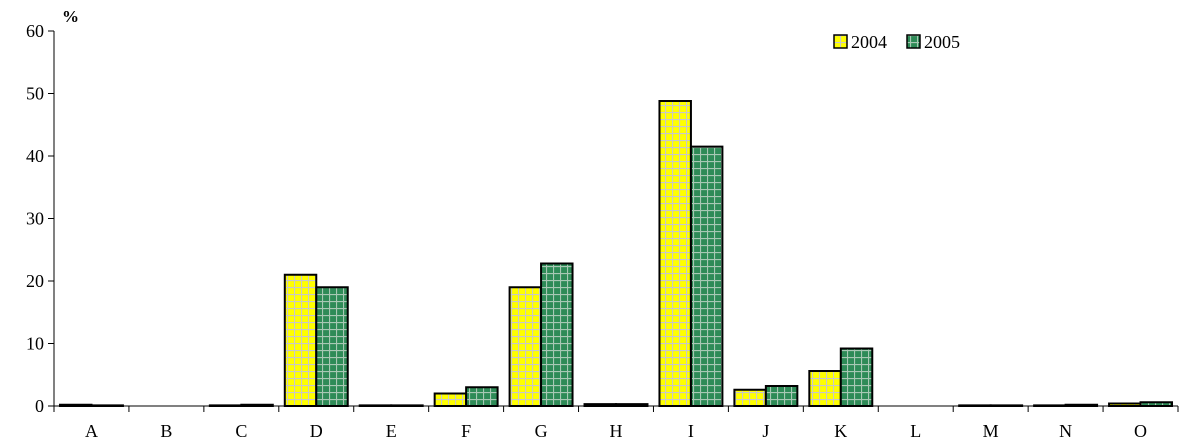 This screenshot has height=447, width=1194. What do you see at coordinates (691, 431) in the screenshot?
I see `x-category-label: I` at bounding box center [691, 431].